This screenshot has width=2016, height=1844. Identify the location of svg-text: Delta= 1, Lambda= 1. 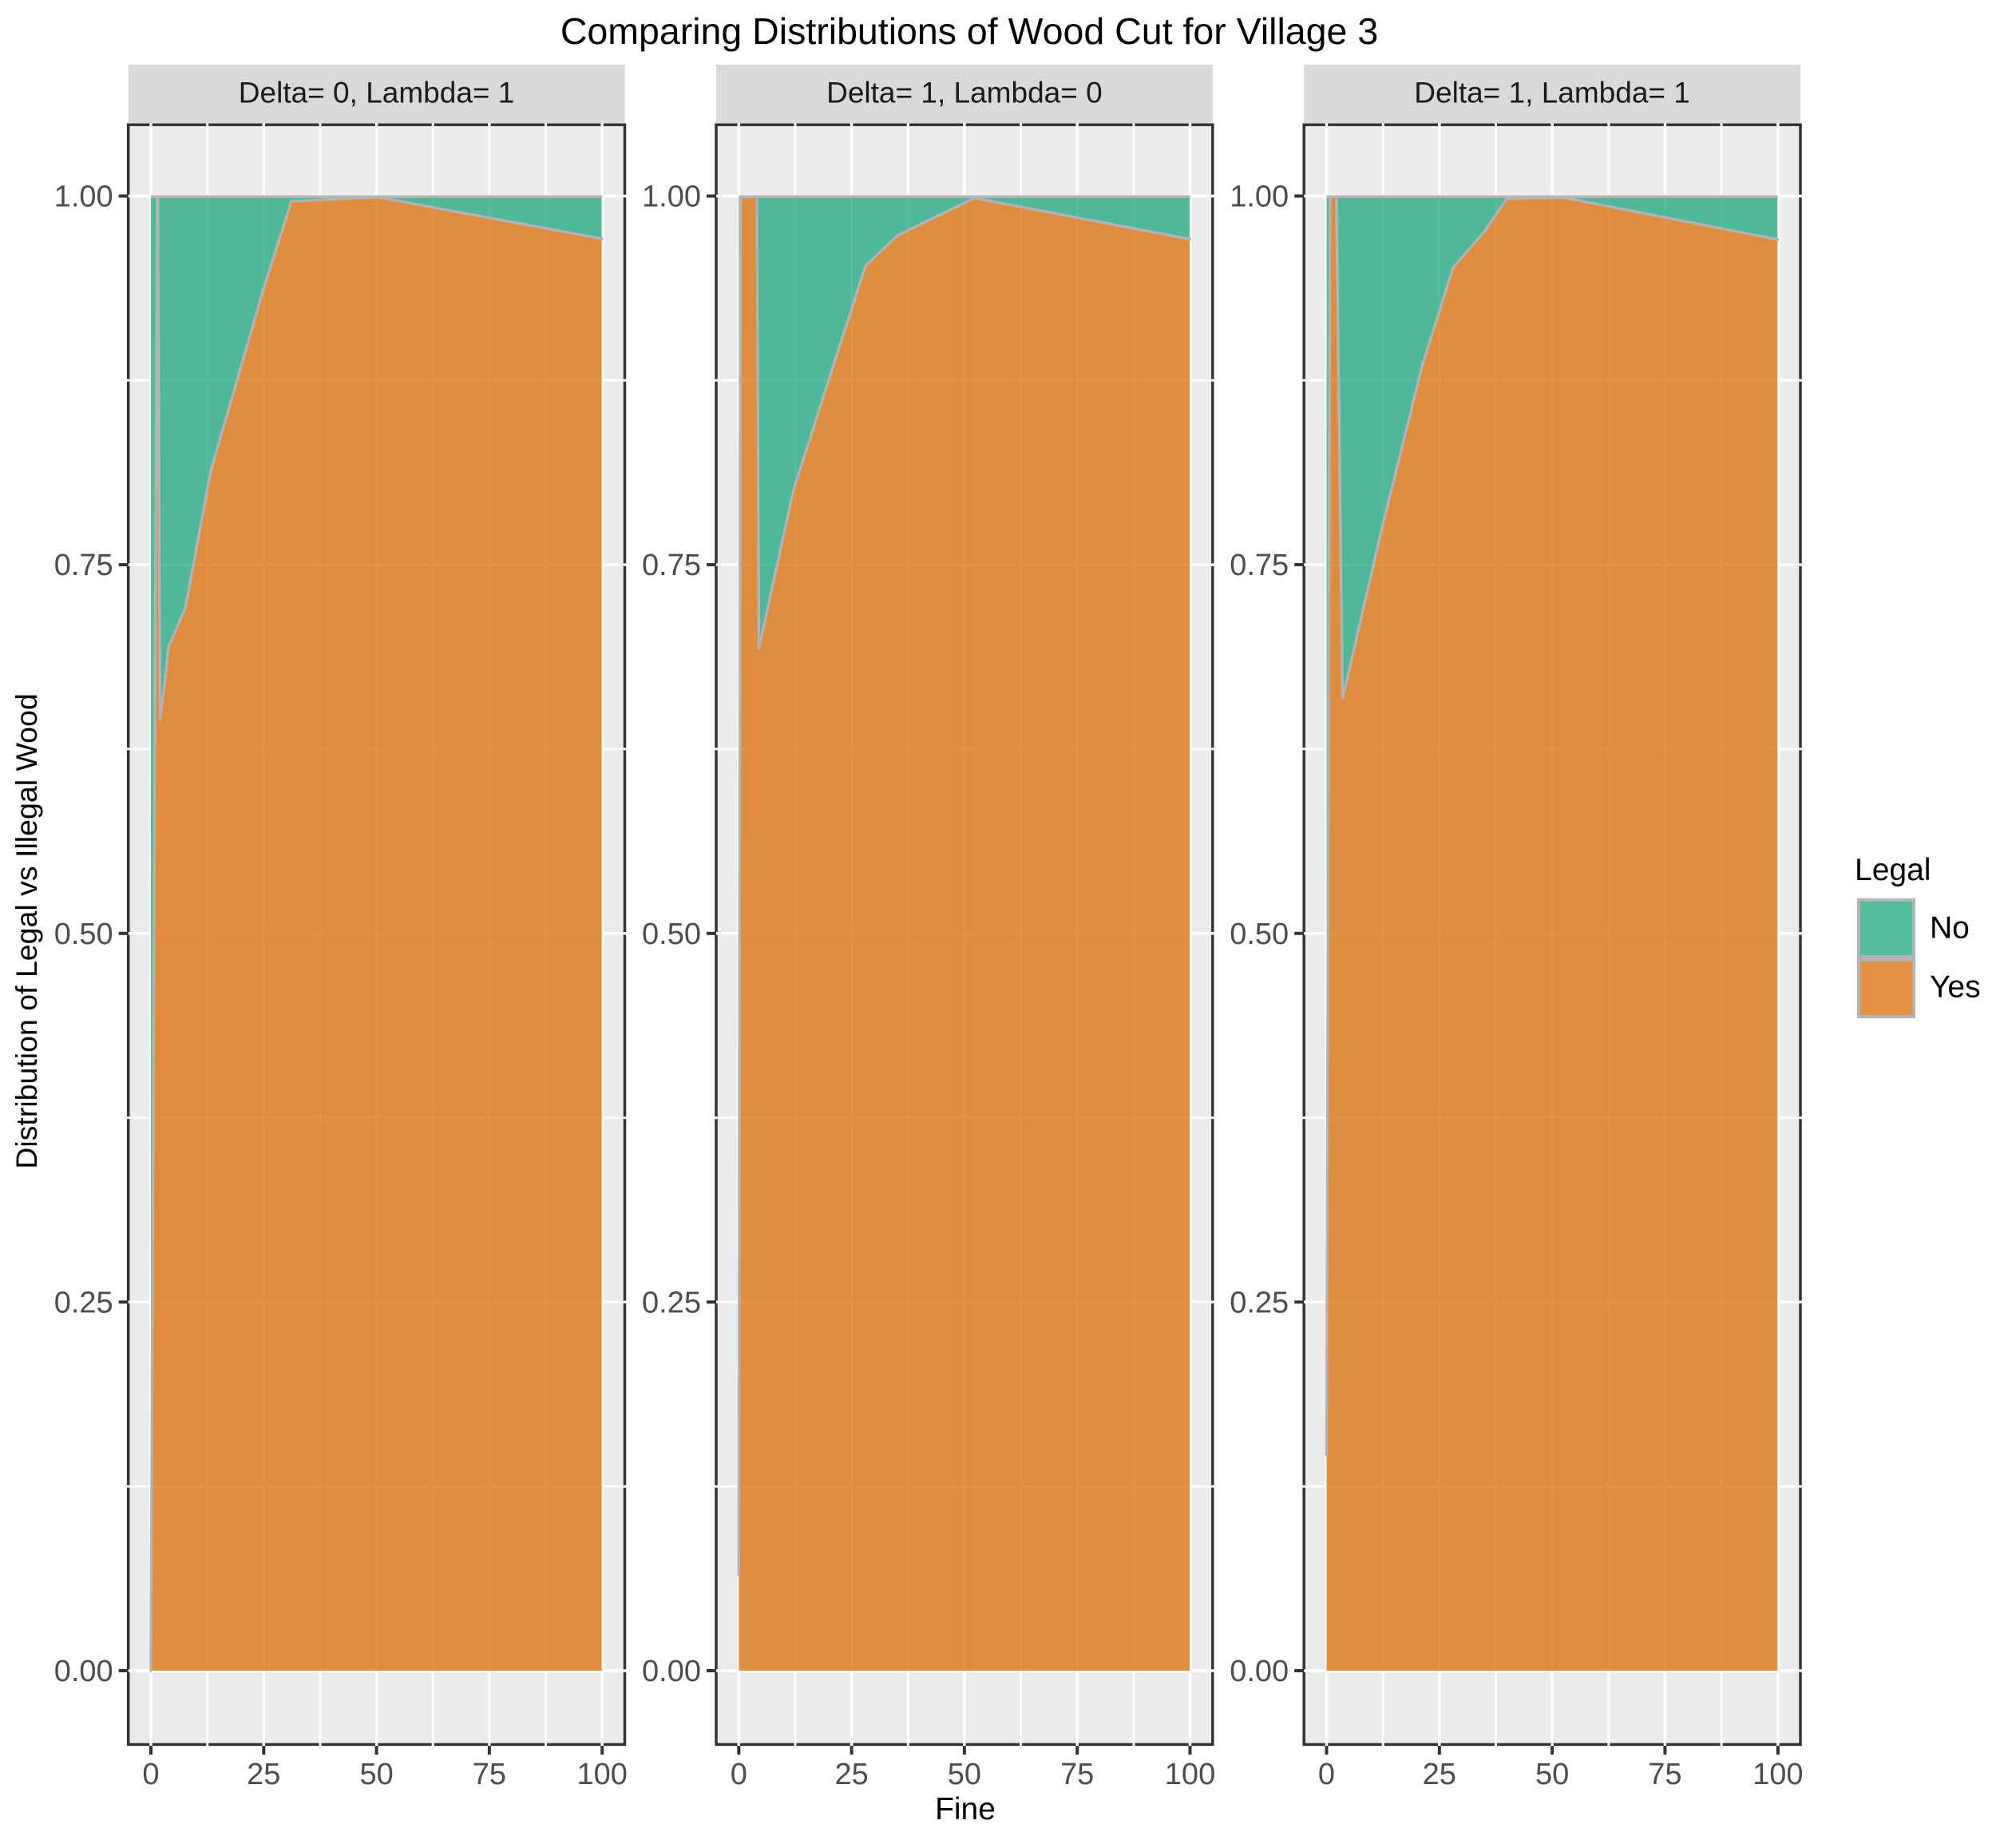
(1552, 93).